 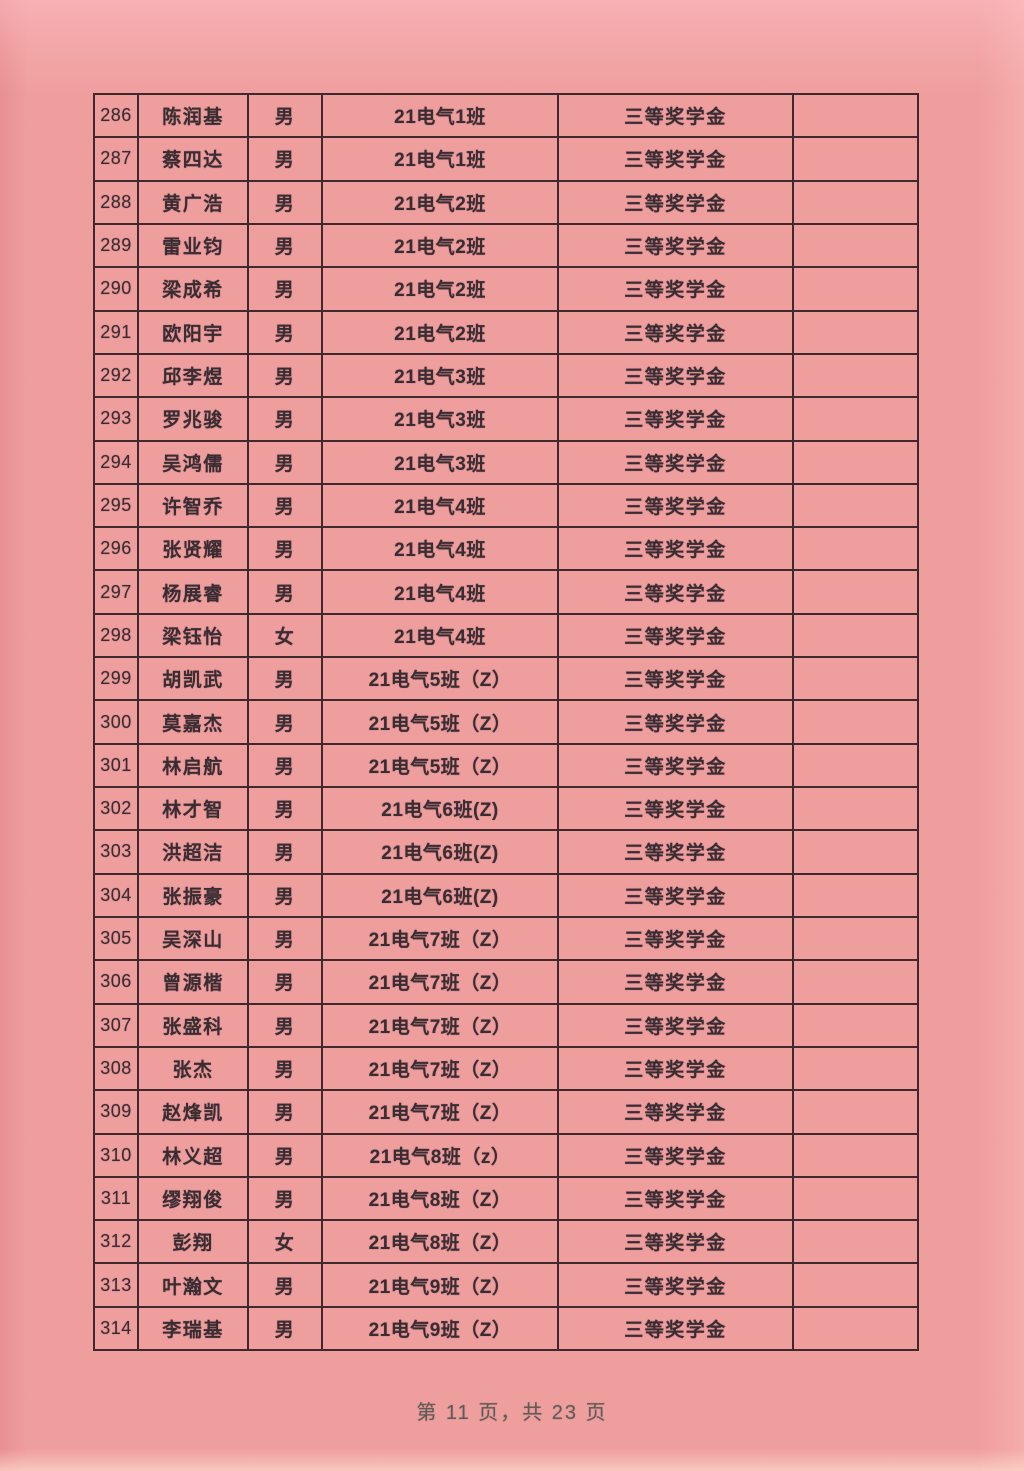 What do you see at coordinates (194, 895) in the screenshot?
I see `student-name: 张振豪` at bounding box center [194, 895].